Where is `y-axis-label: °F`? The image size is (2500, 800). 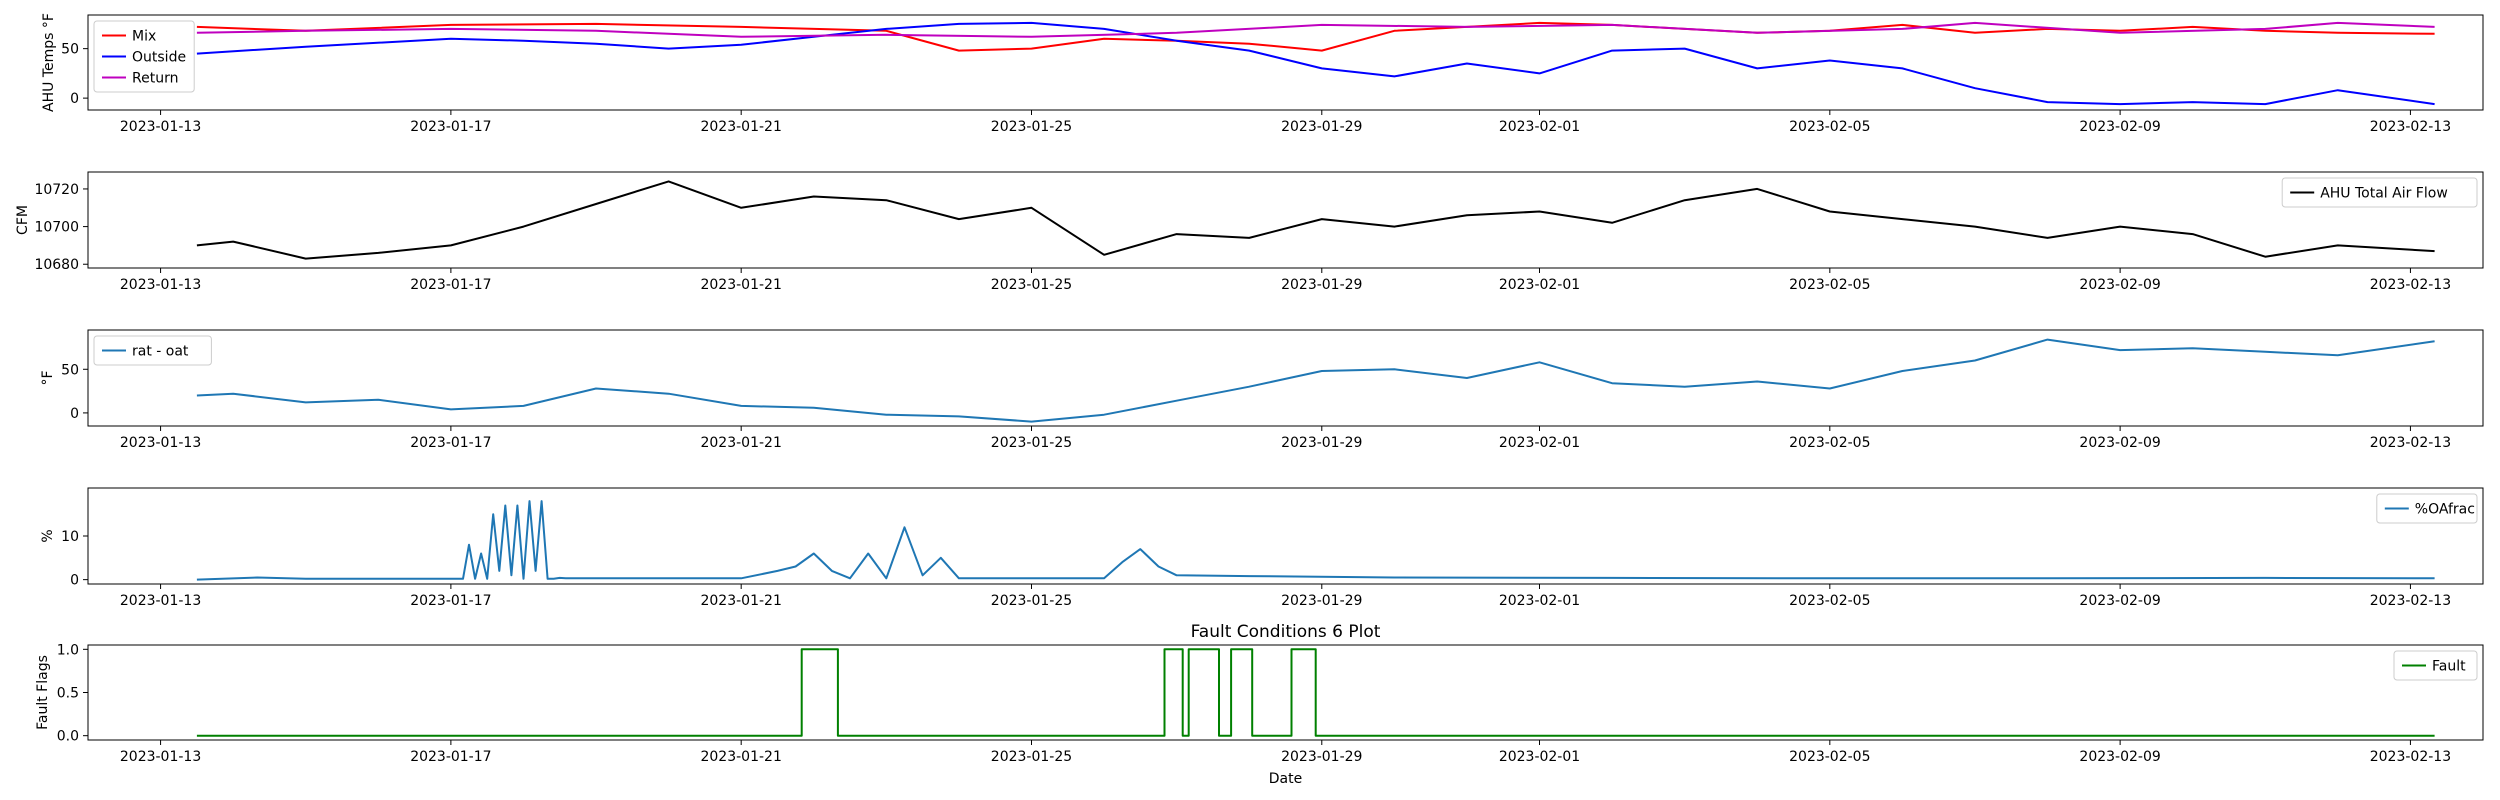
y-axis-label: °F is located at coordinates (48, 377).